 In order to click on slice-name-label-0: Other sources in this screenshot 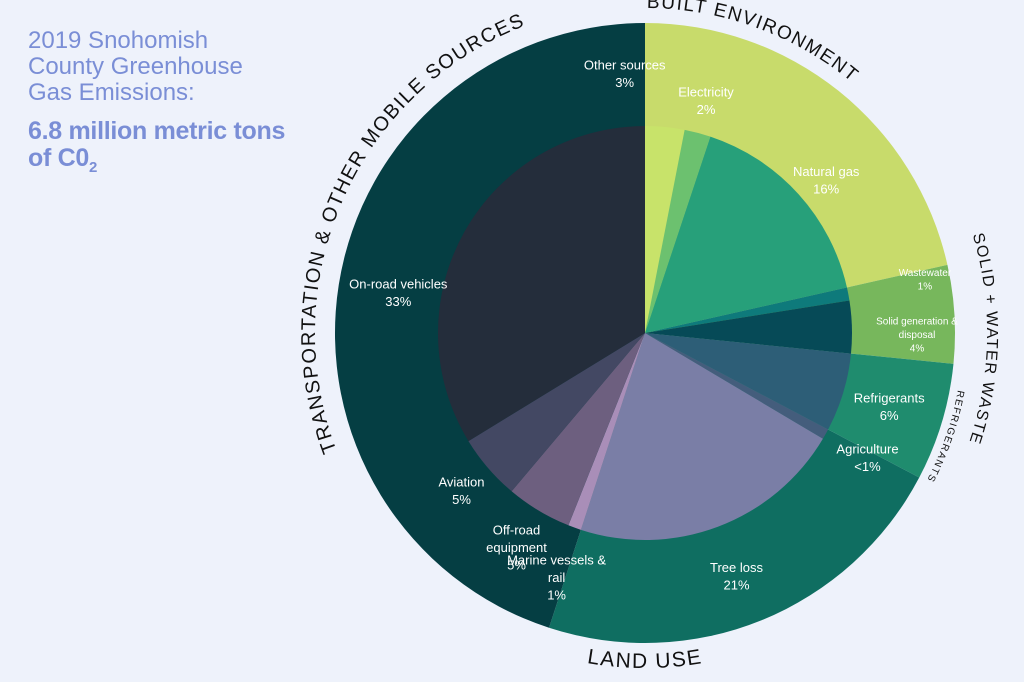, I will do `click(625, 65)`.